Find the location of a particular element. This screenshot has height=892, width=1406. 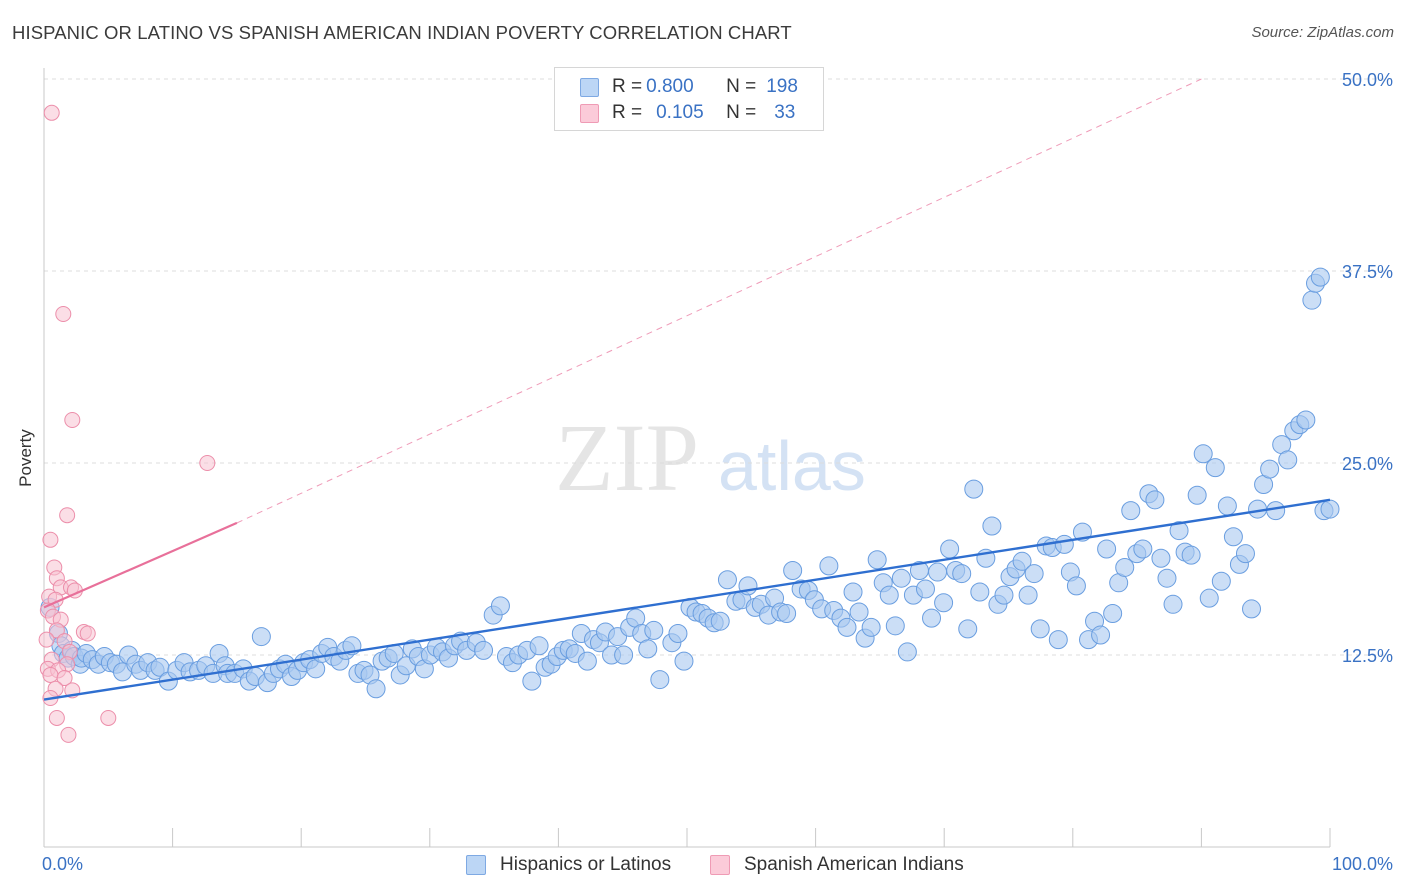

legend-row-spanish-american-indian: R = 0.105 N = 33 is located at coordinates (687, 113).